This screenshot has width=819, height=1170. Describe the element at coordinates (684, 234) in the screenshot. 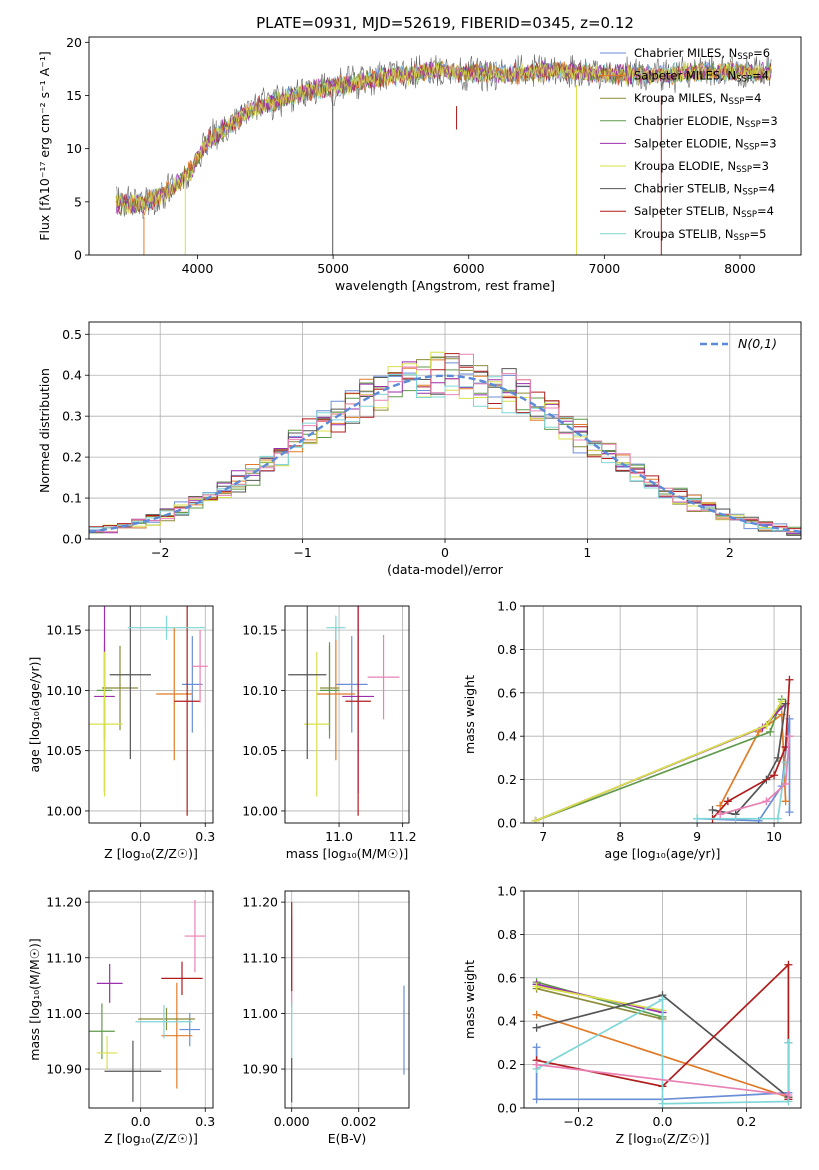

I see `legend-name: Kroupa STELIB, N` at that location.